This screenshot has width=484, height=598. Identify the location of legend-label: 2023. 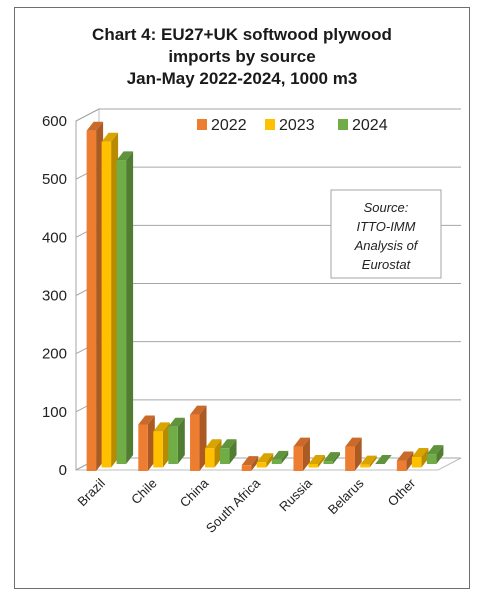
(297, 125).